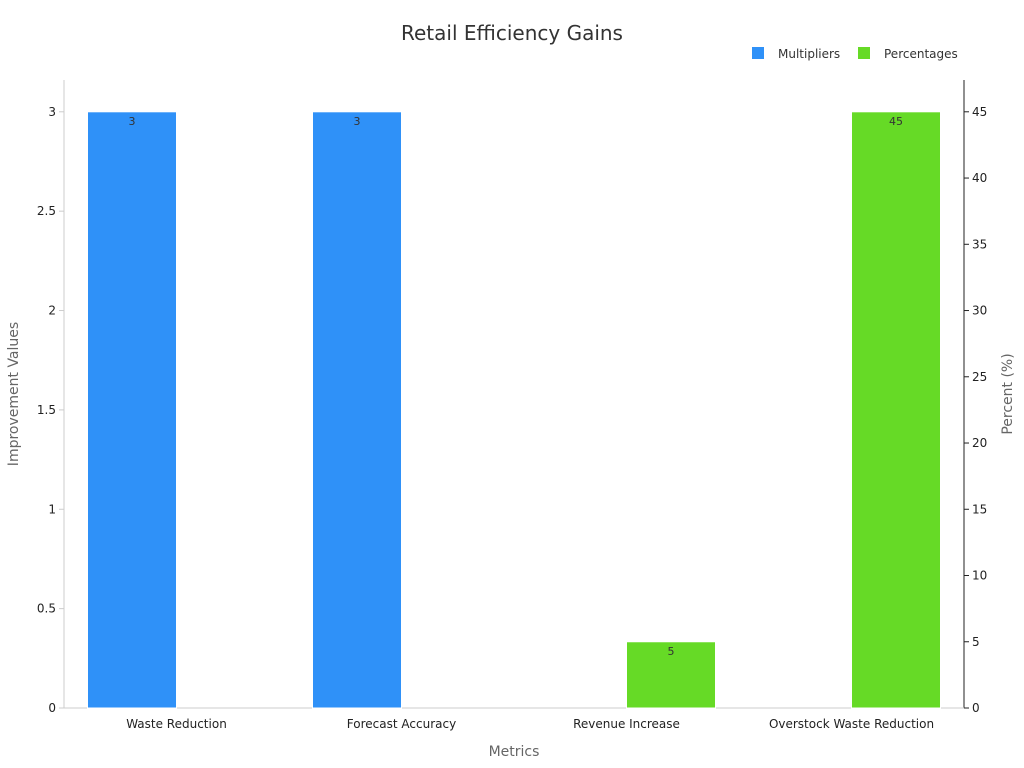 The height and width of the screenshot is (768, 1024). What do you see at coordinates (52, 708) in the screenshot?
I see `y-tick-label: 0` at bounding box center [52, 708].